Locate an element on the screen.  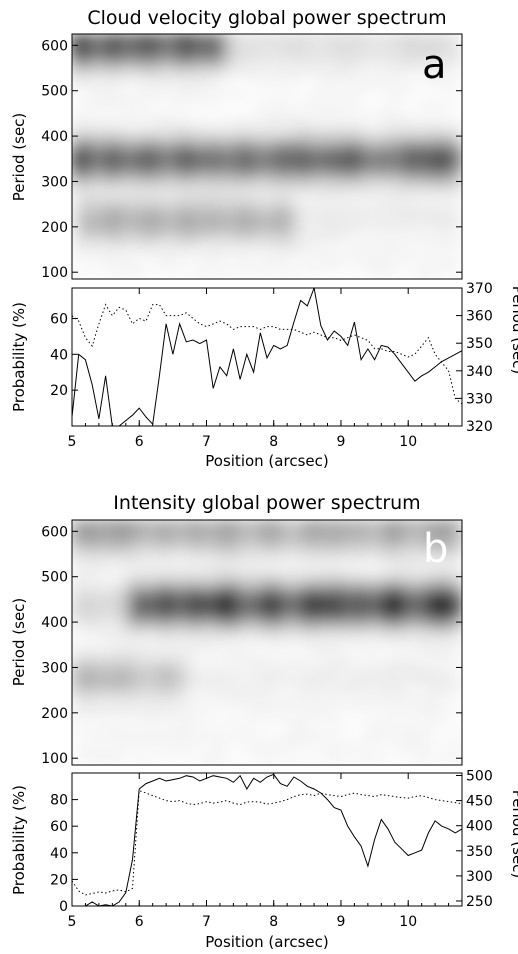
y-tick-label: 400 is located at coordinates (54, 623).